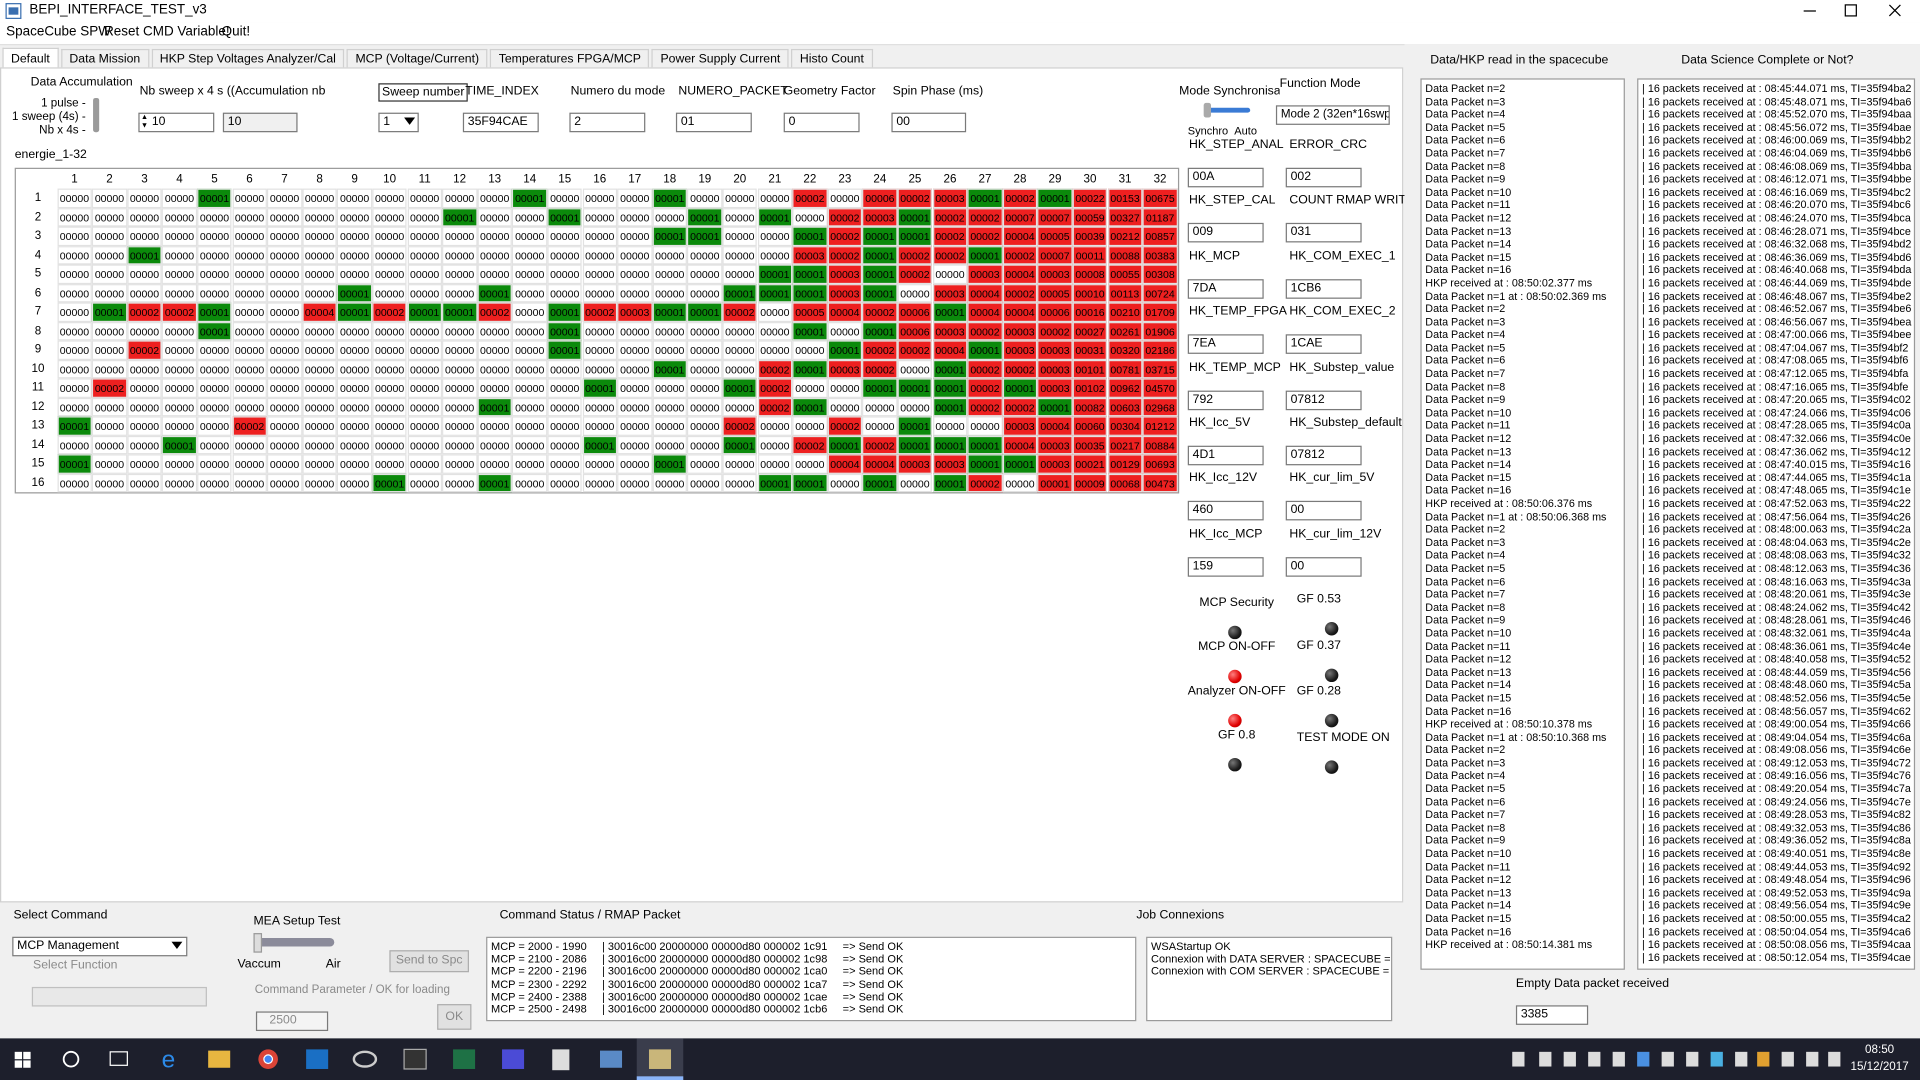 The image size is (1920, 1080). I want to click on svg-text: e, so click(169, 1060).